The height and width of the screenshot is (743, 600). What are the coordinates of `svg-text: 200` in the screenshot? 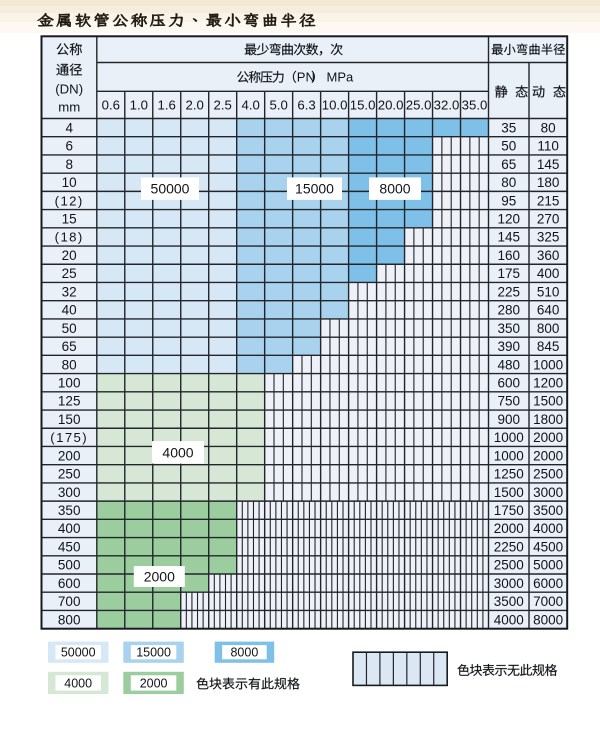 It's located at (69, 455).